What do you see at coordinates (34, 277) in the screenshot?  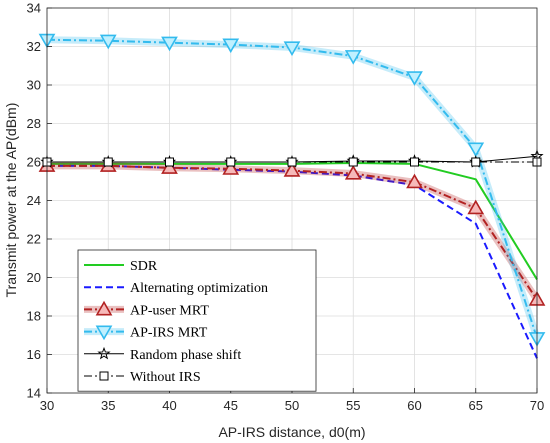 I see `y-tick-label: 20` at bounding box center [34, 277].